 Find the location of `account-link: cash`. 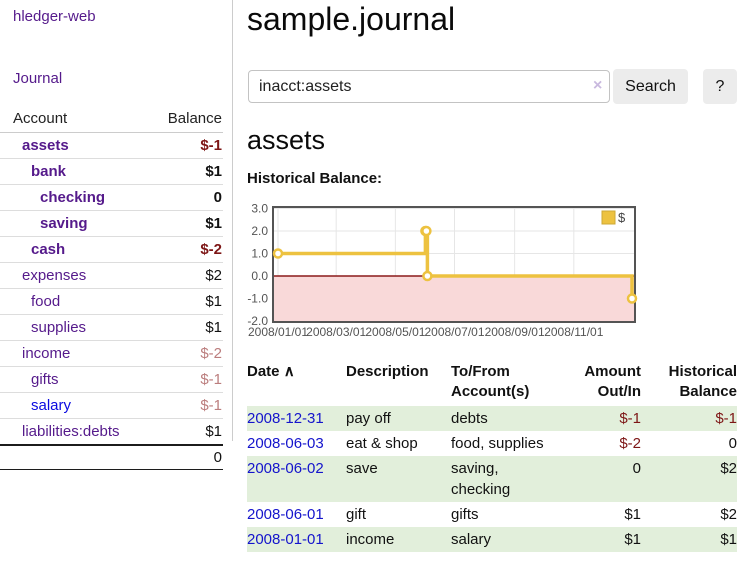

account-link: cash is located at coordinates (48, 249).